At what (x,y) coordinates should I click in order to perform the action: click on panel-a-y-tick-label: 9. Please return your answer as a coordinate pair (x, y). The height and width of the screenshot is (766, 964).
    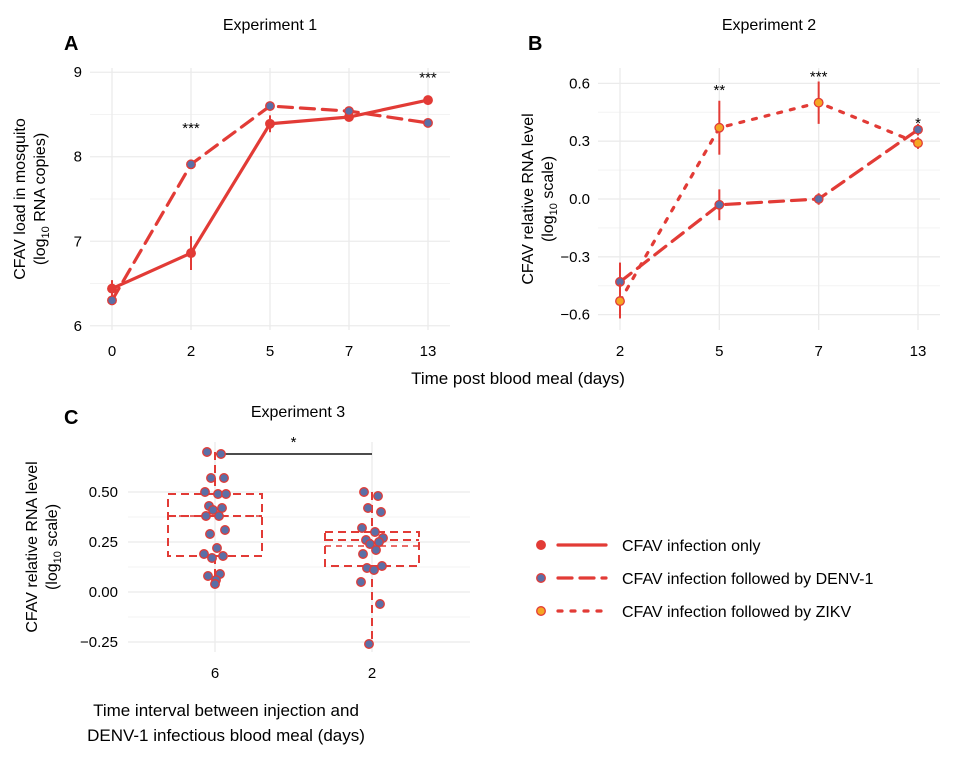
    Looking at the image, I should click on (78, 72).